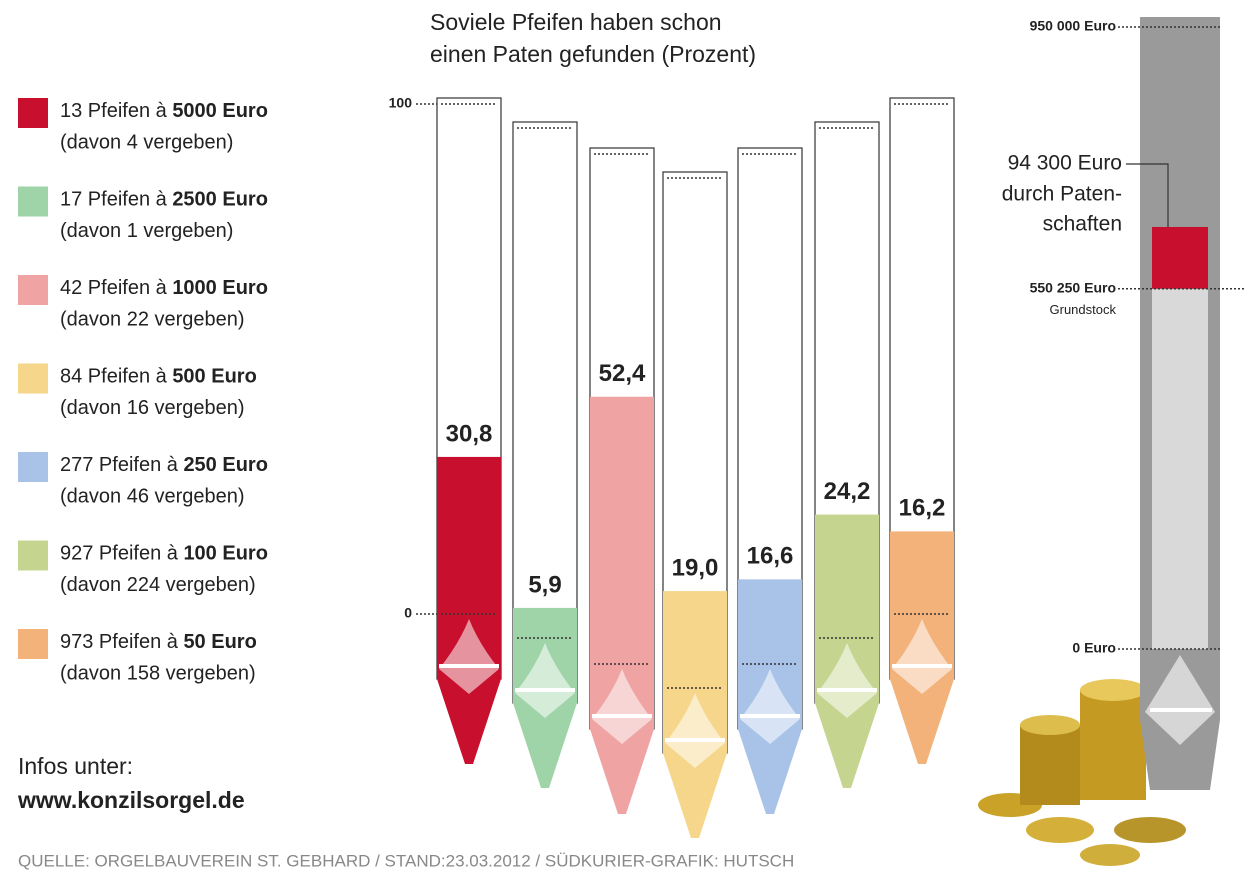  Describe the element at coordinates (1180, 700) in the screenshot. I see `gauge-mouth` at that location.